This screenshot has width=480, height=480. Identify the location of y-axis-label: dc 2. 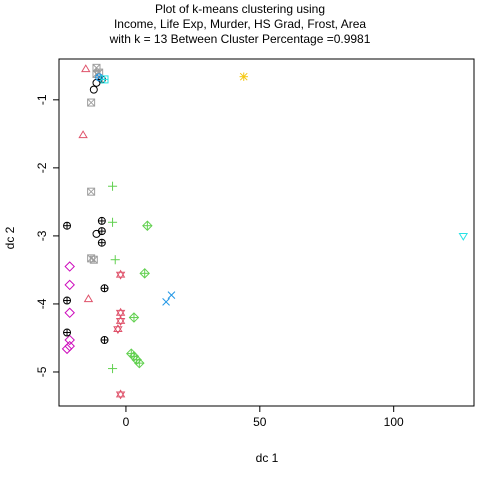
(10, 237).